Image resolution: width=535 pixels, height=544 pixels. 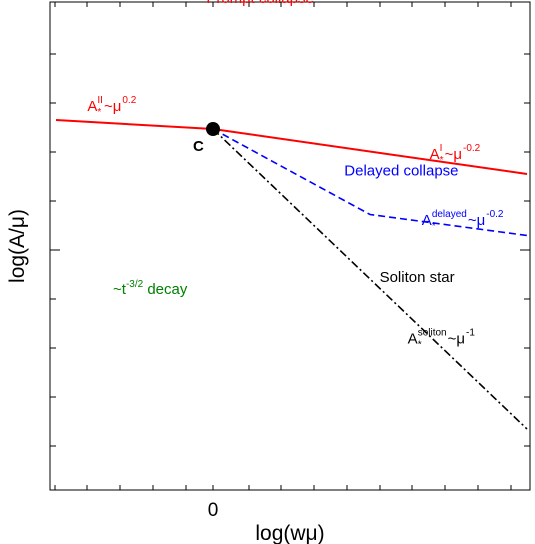 I want to click on region-label: Delayed collapse, so click(x=401, y=171).